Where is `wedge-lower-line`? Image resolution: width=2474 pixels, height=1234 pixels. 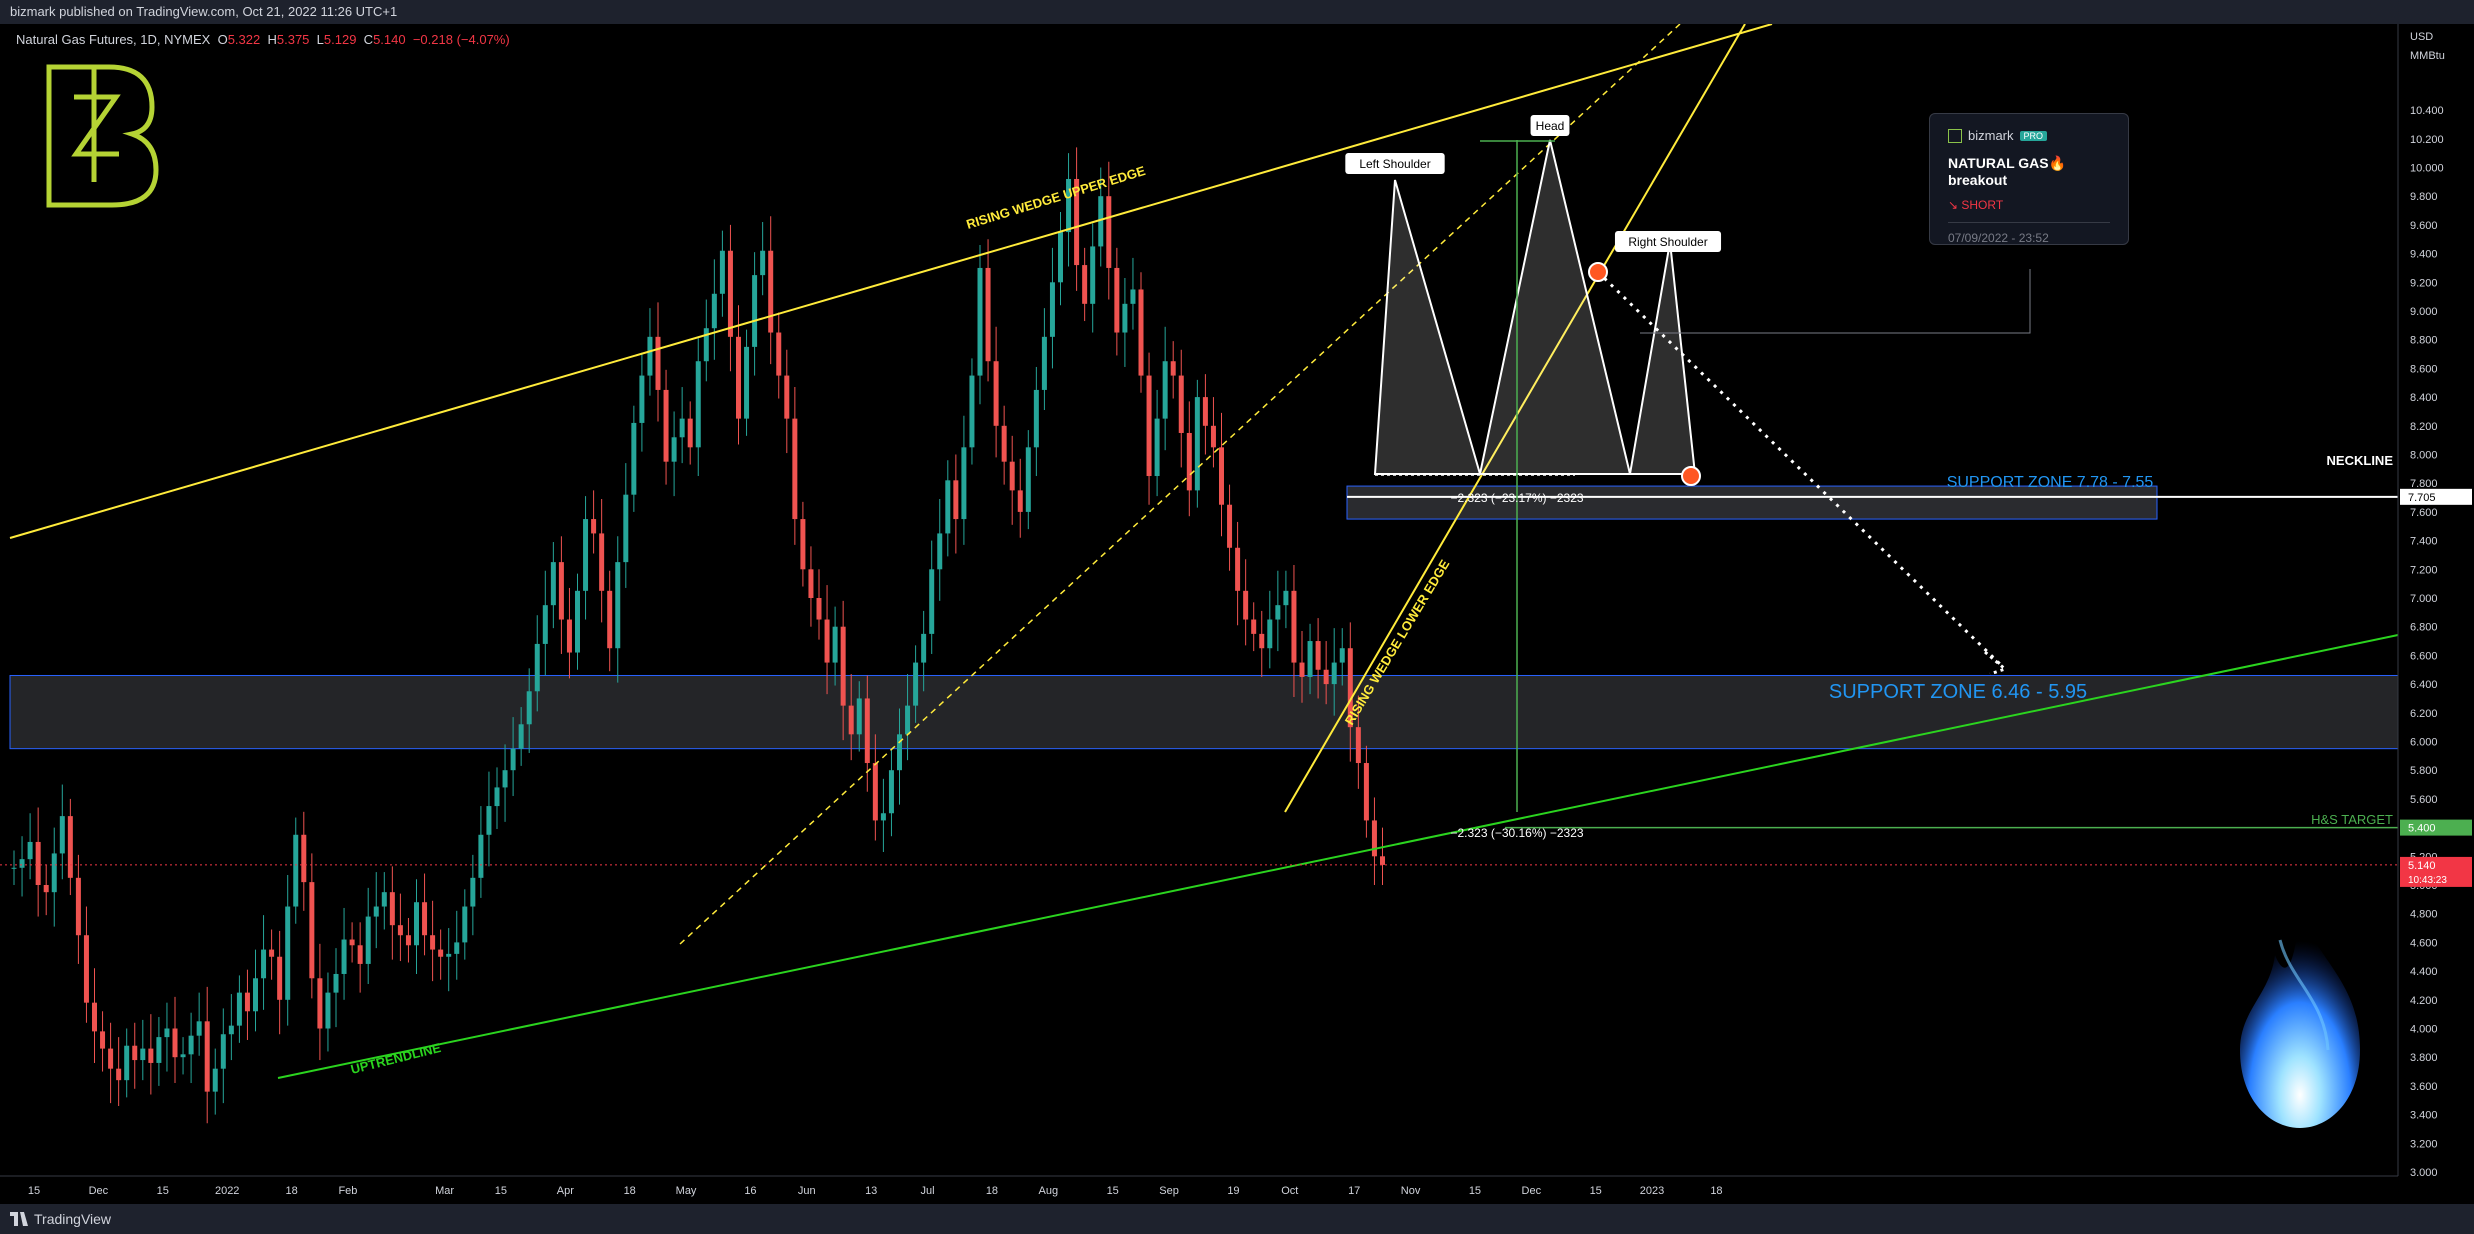
wedge-lower-line is located at coordinates (1515, 418).